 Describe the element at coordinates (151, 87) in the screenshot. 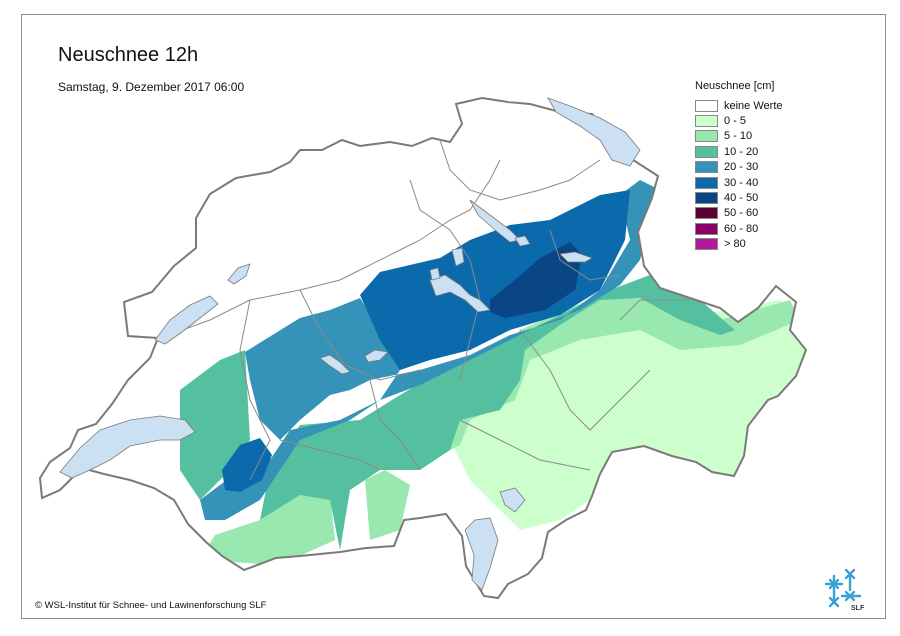

I see `map-date: Samstag, 9. Dezember 2017 06:00` at that location.